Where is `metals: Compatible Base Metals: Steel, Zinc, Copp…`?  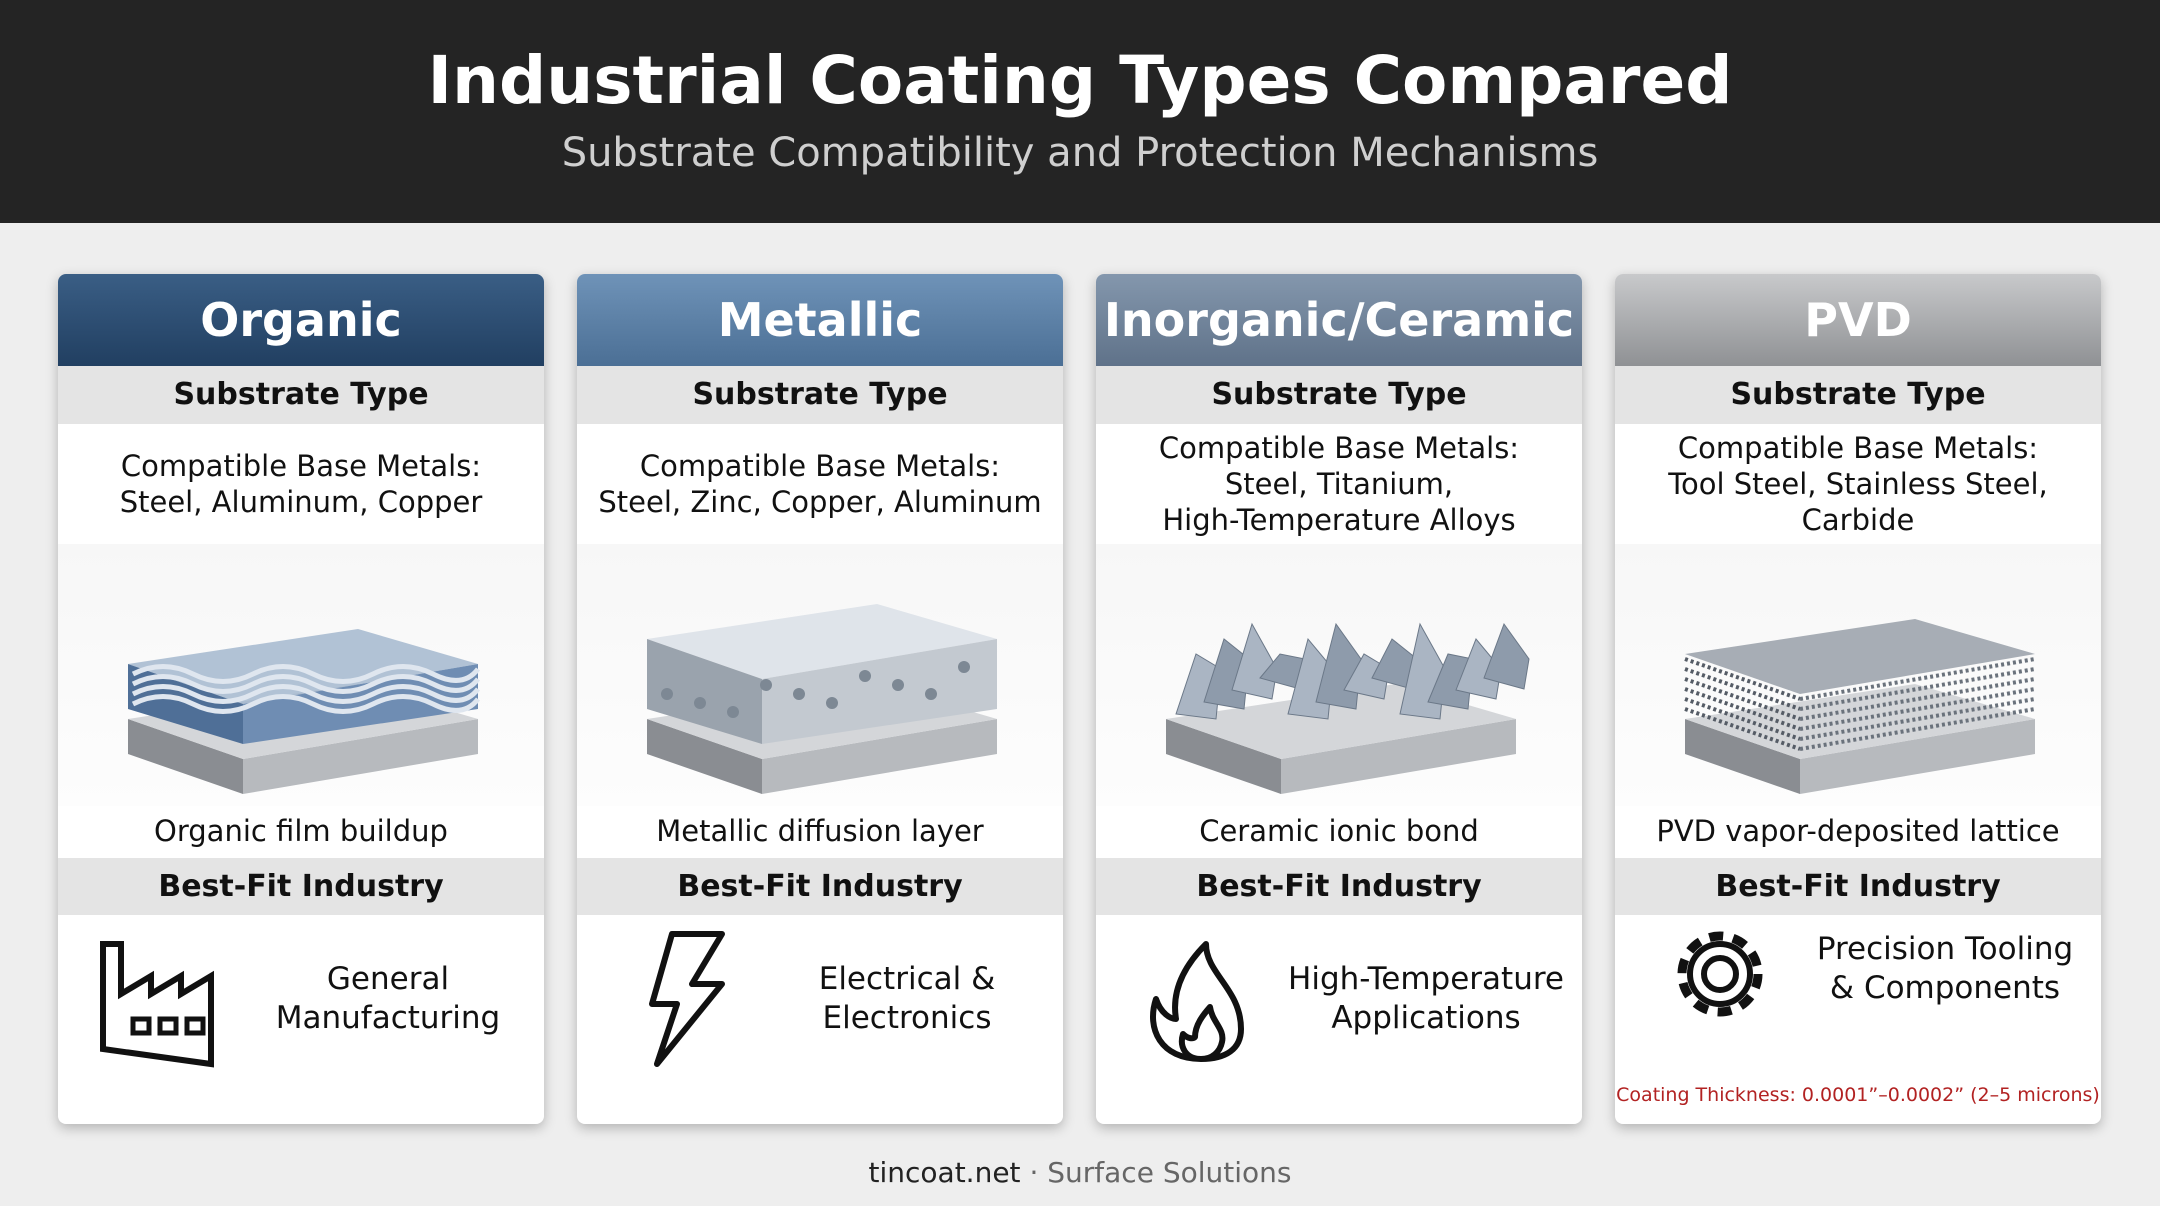 metals: Compatible Base Metals: Steel, Zinc, Copp… is located at coordinates (820, 484).